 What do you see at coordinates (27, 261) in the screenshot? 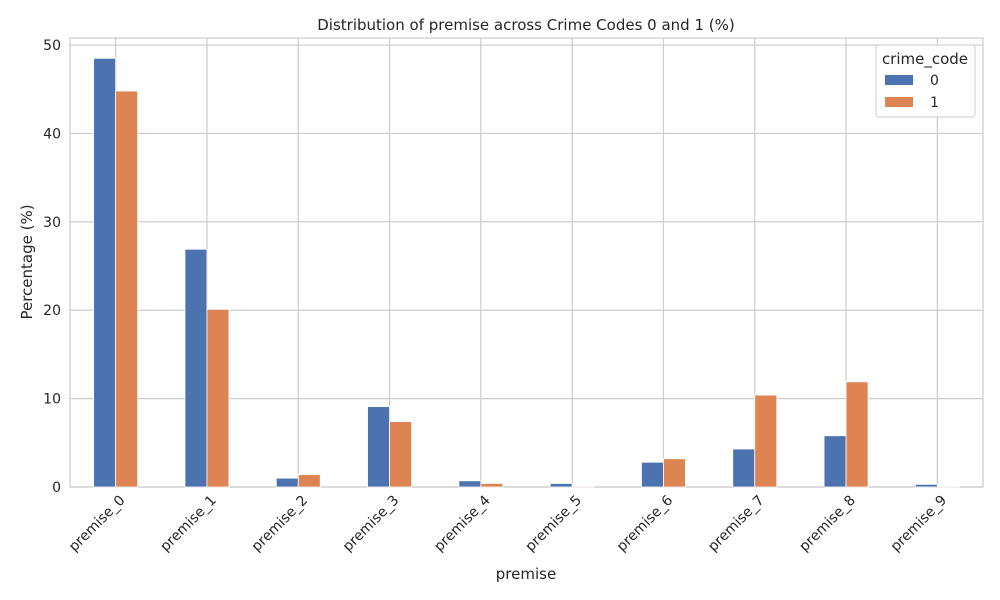
I see `y-axis-title: Percentage (%)` at bounding box center [27, 261].